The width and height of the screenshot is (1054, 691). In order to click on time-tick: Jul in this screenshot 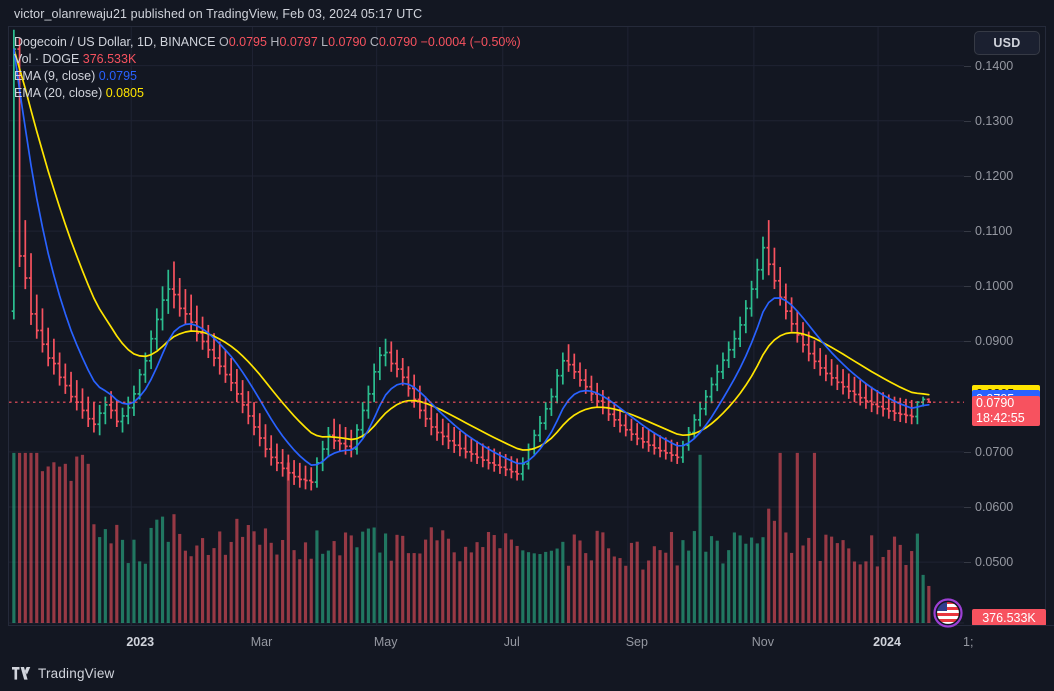, I will do `click(511, 642)`.